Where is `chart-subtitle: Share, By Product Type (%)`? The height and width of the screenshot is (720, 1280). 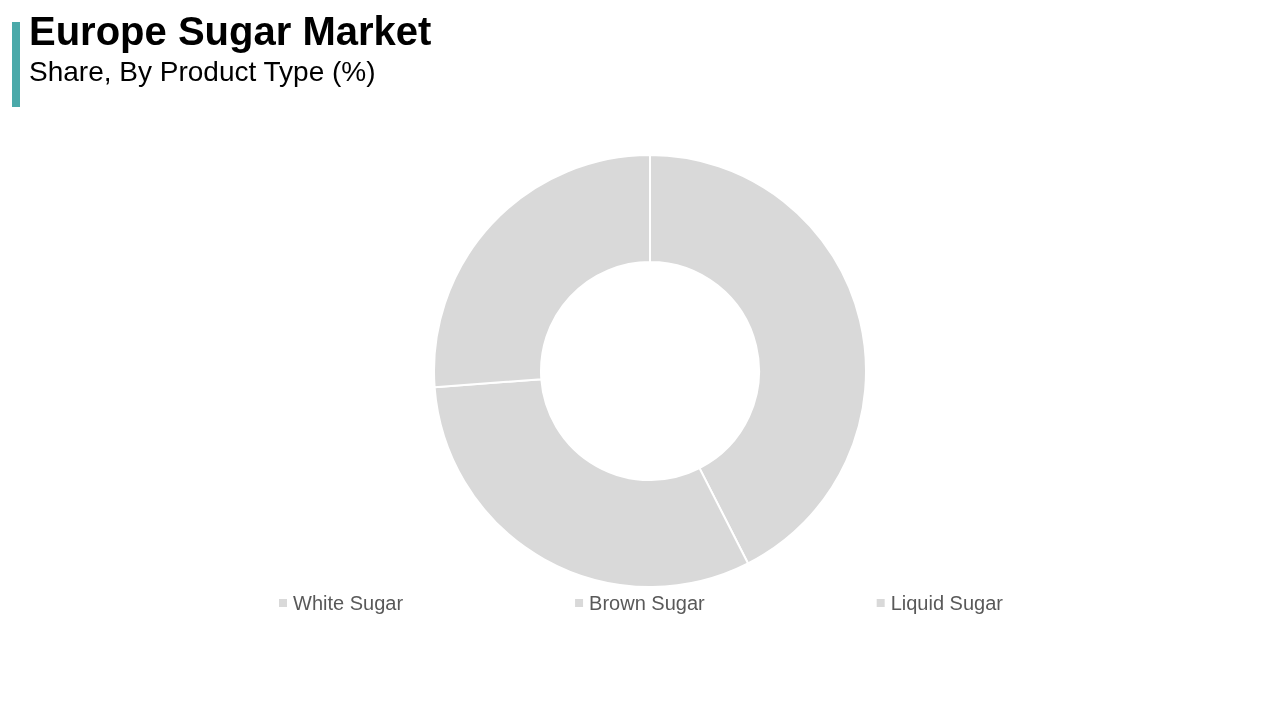 chart-subtitle: Share, By Product Type (%) is located at coordinates (202, 71).